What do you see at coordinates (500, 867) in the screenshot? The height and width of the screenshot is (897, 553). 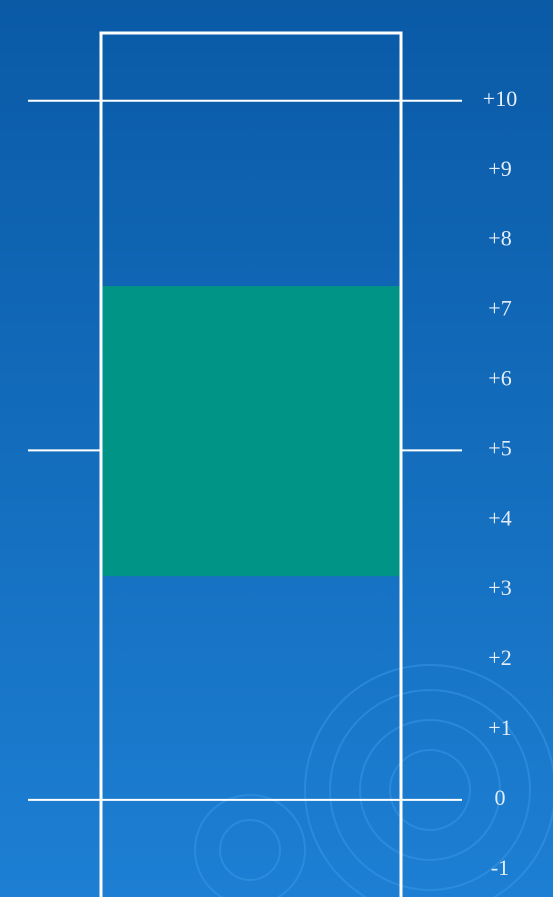 I see `y-tick-label: -1` at bounding box center [500, 867].